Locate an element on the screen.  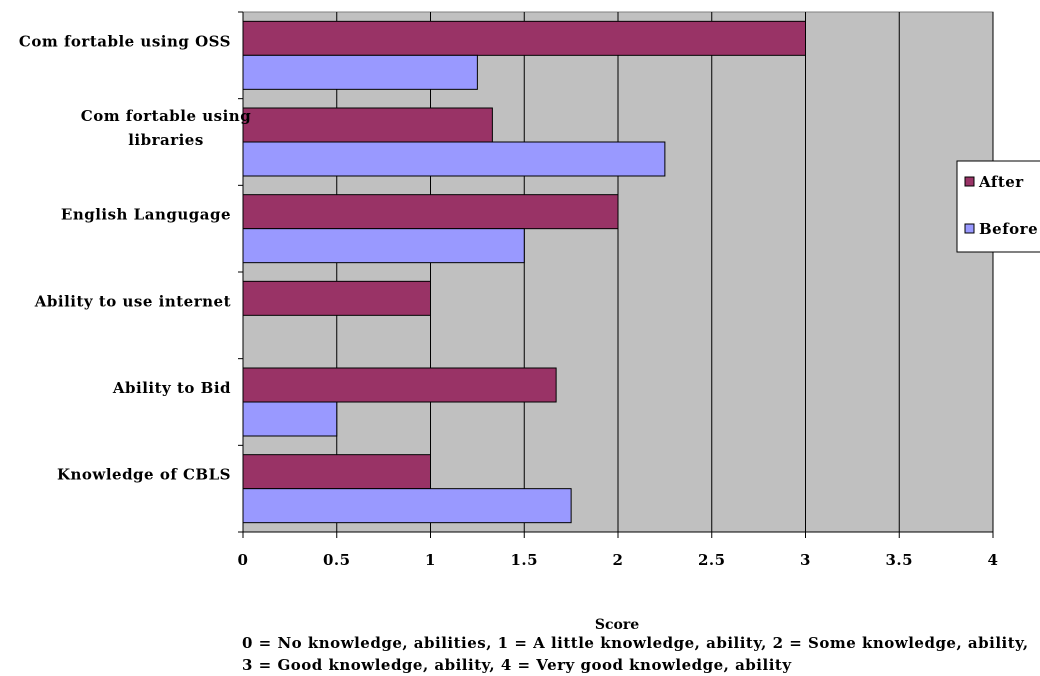
legend-label-before: Before is located at coordinates (1008, 229).